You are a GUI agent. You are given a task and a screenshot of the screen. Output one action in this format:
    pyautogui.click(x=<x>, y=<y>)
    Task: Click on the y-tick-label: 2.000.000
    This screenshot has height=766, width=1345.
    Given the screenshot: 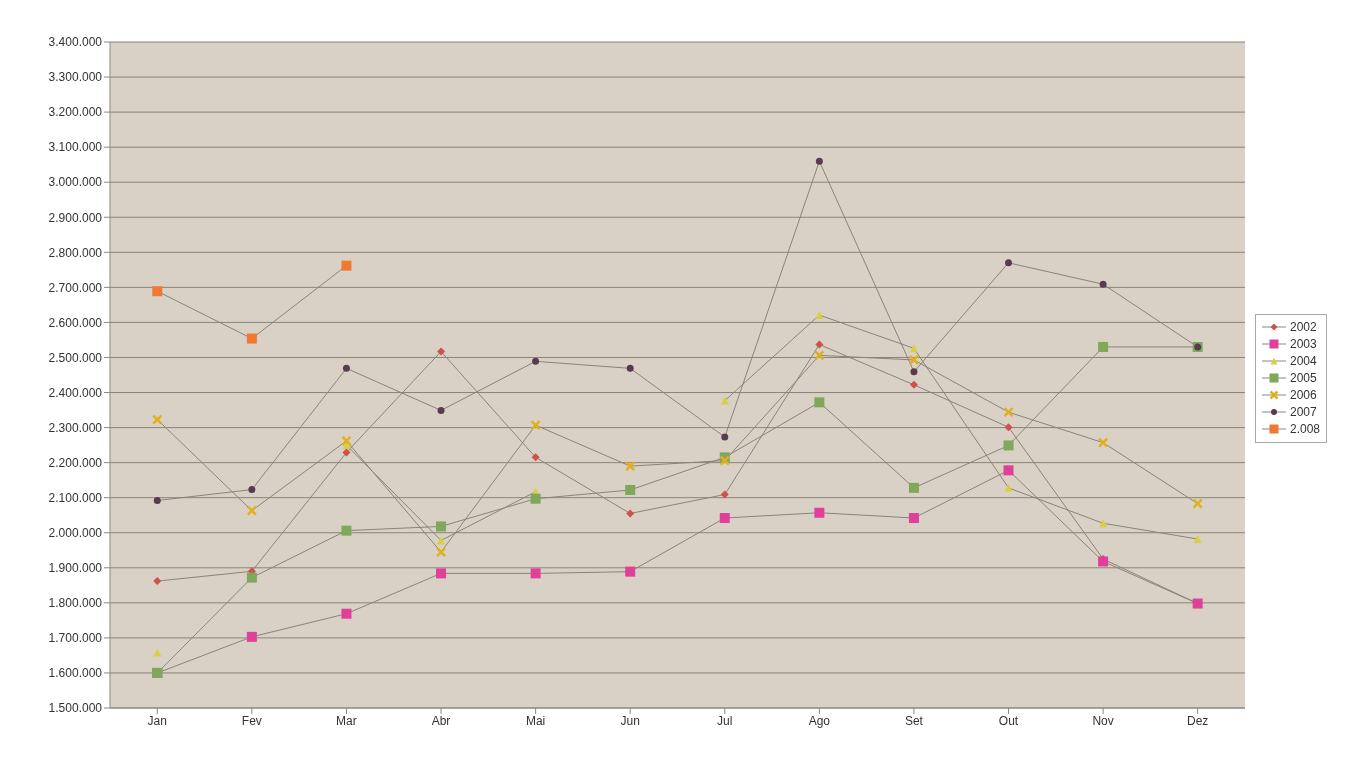 What is the action you would take?
    pyautogui.click(x=75, y=533)
    